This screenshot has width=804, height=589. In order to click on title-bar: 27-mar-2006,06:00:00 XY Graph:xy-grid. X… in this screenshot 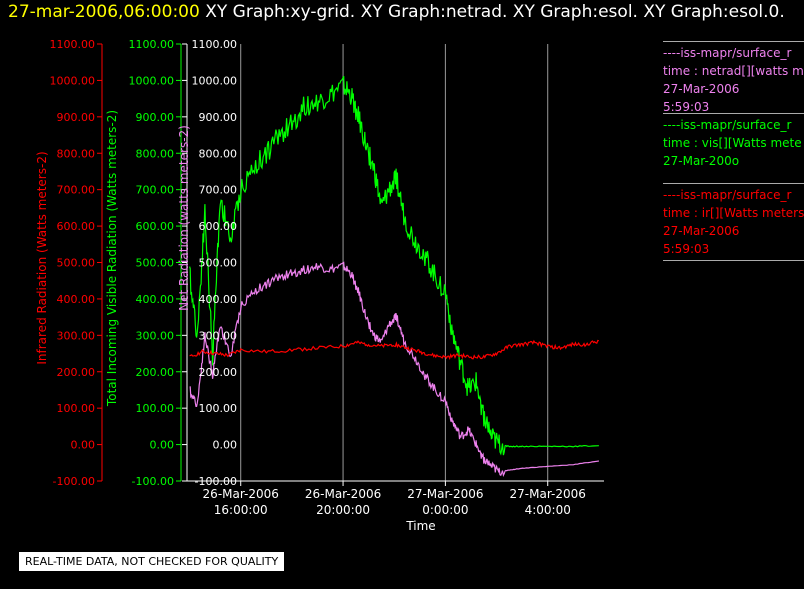, I will do `click(396, 12)`.